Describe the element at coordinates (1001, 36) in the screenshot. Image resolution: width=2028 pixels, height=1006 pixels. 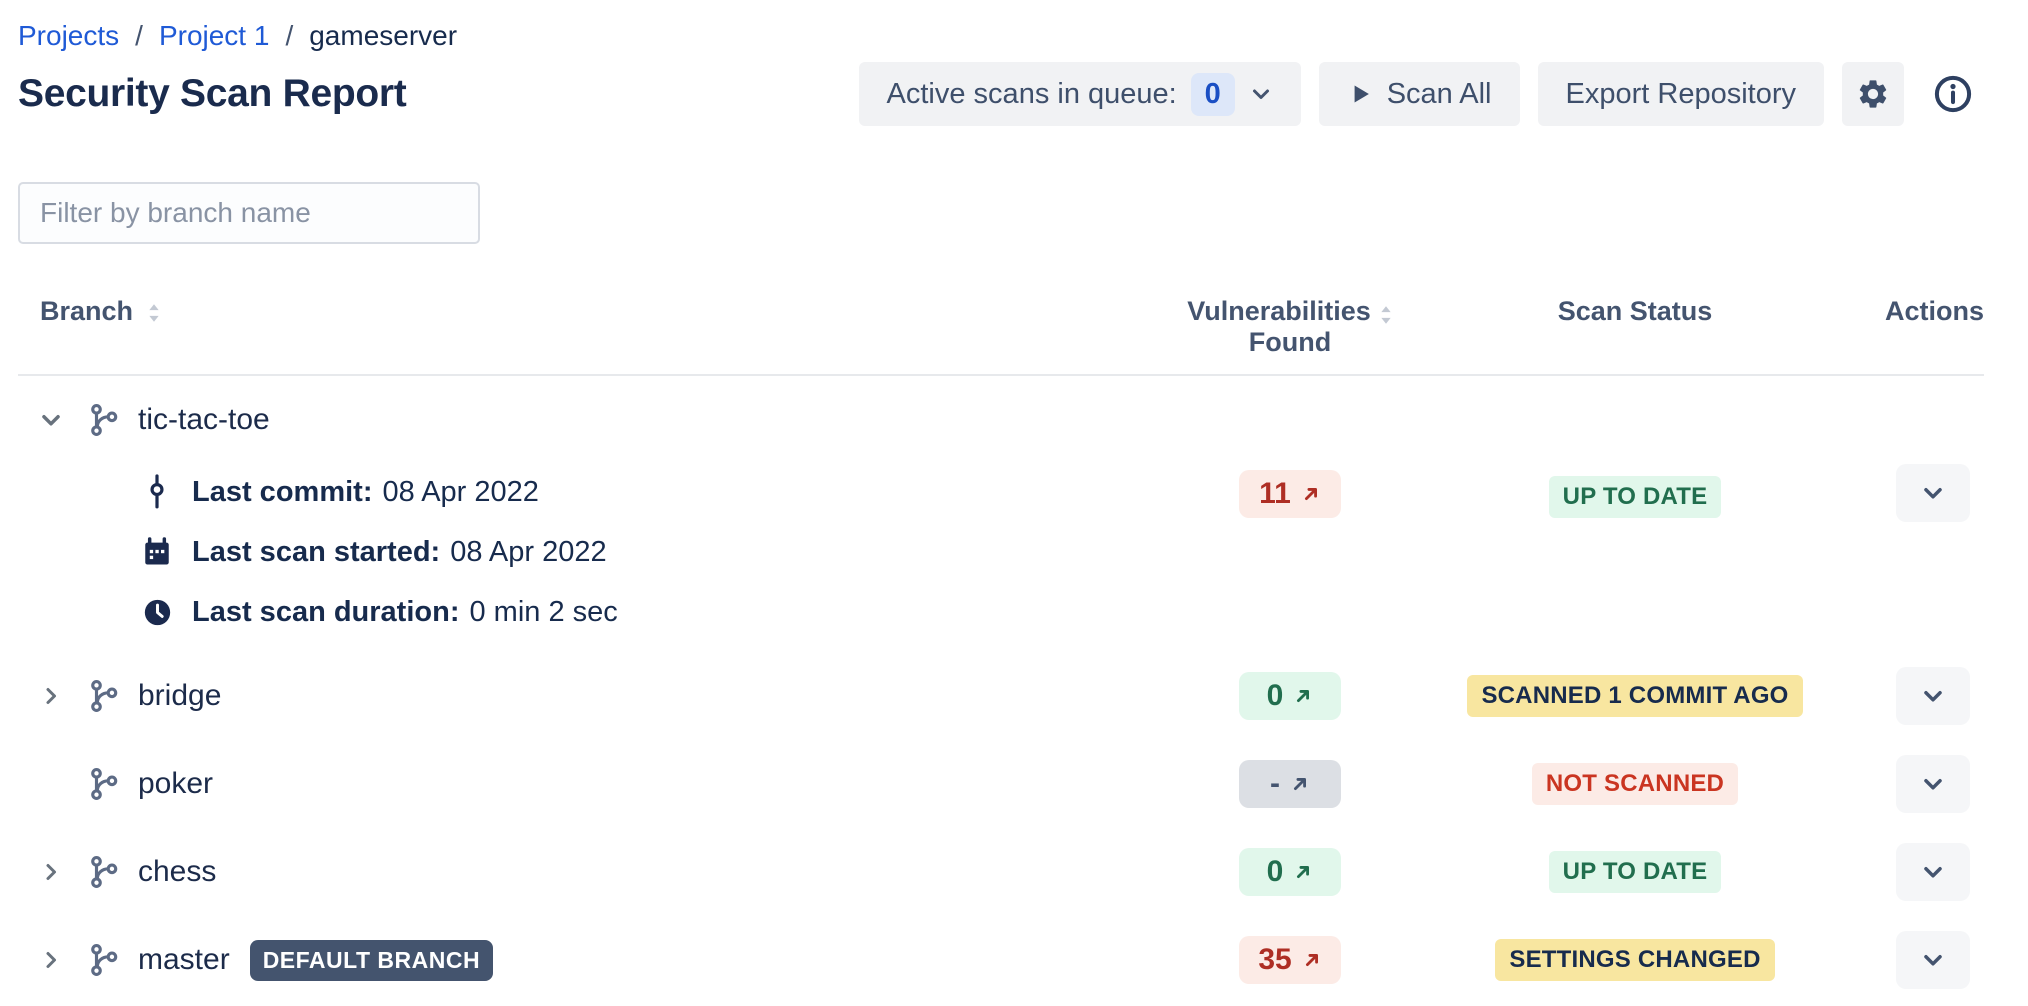
I see `breadcrumb: Projects / Project 1 / gameserver` at that location.